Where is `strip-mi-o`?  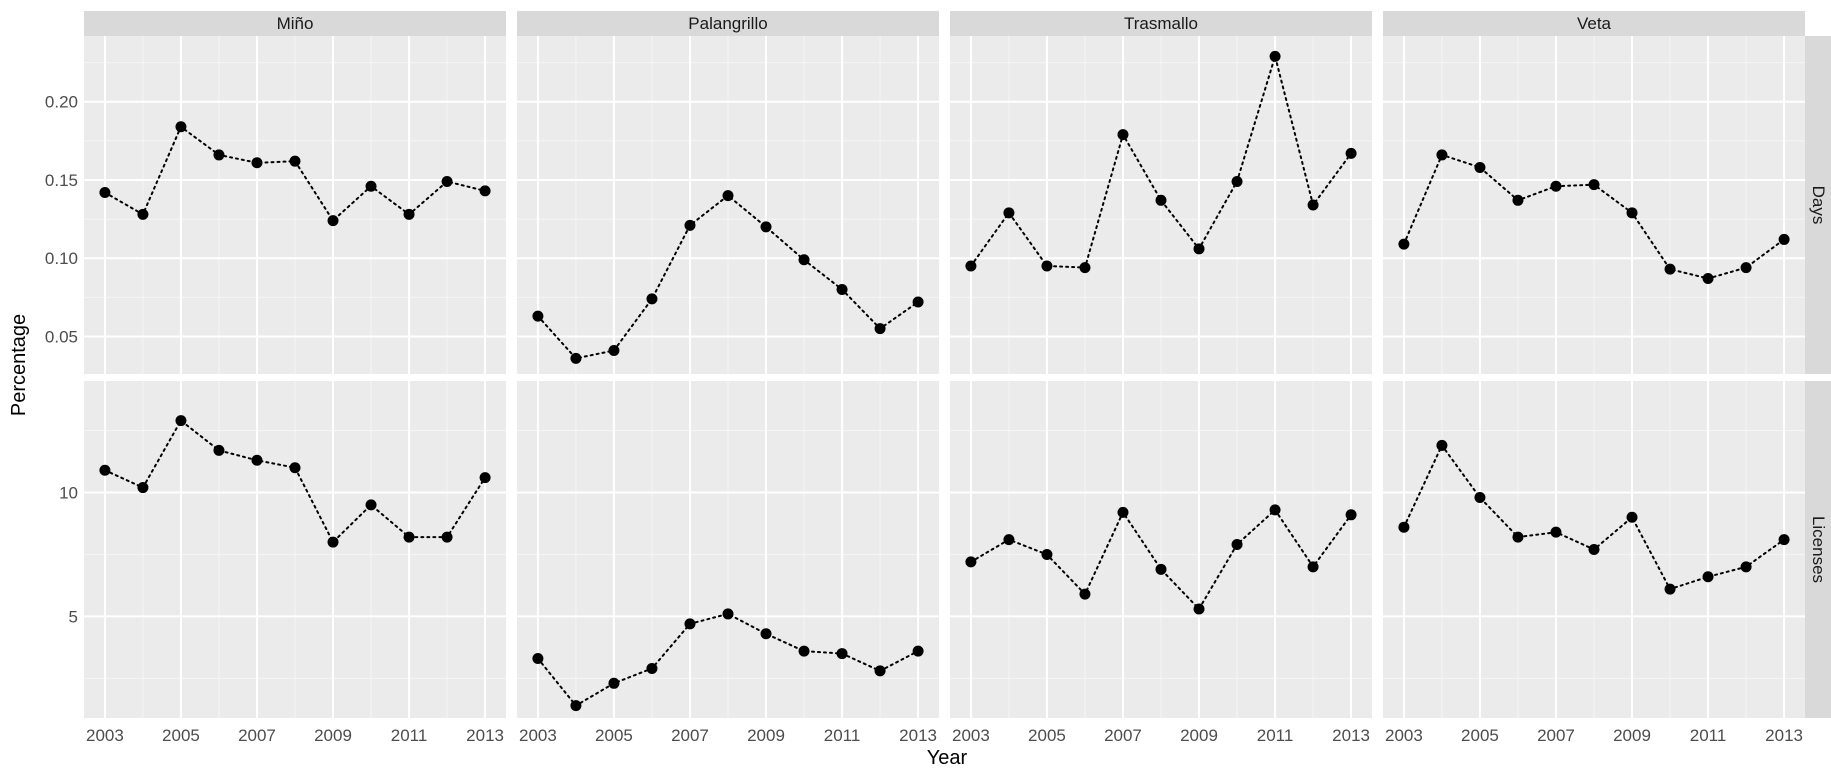 strip-mi-o is located at coordinates (295, 23).